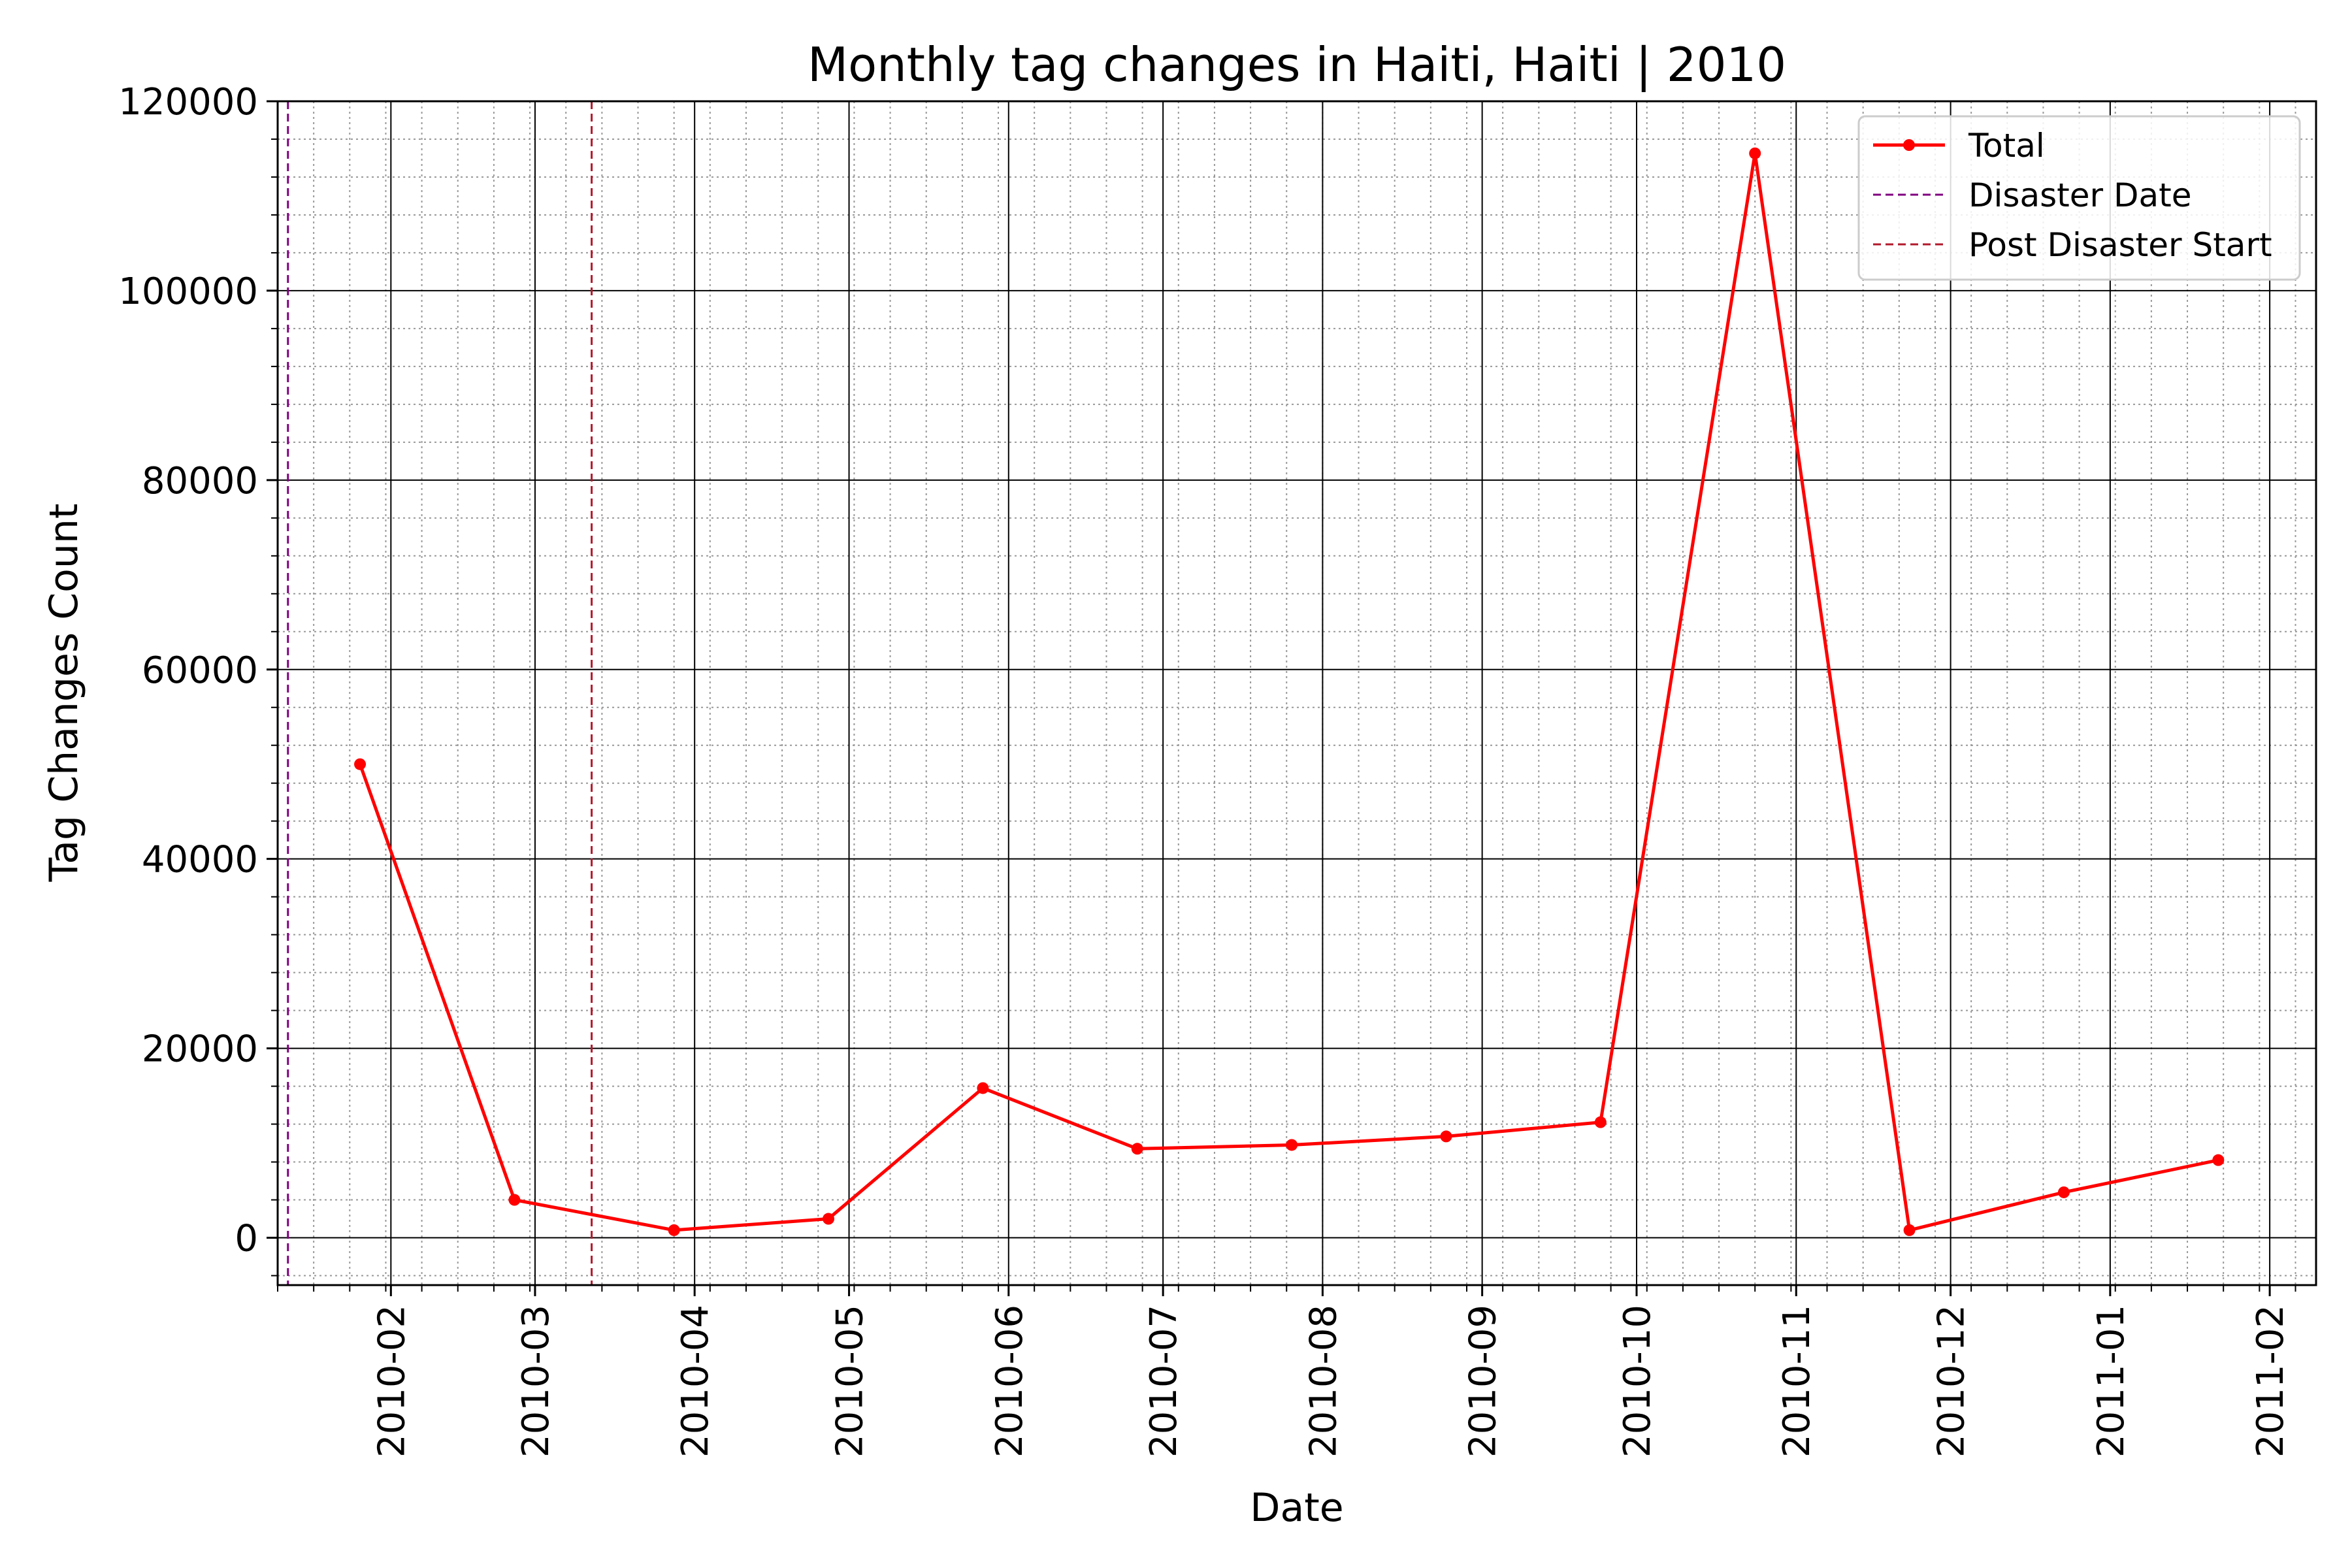 The width and height of the screenshot is (2352, 1568). Describe the element at coordinates (391, 1381) in the screenshot. I see `x-tick-label: 2010-02` at that location.